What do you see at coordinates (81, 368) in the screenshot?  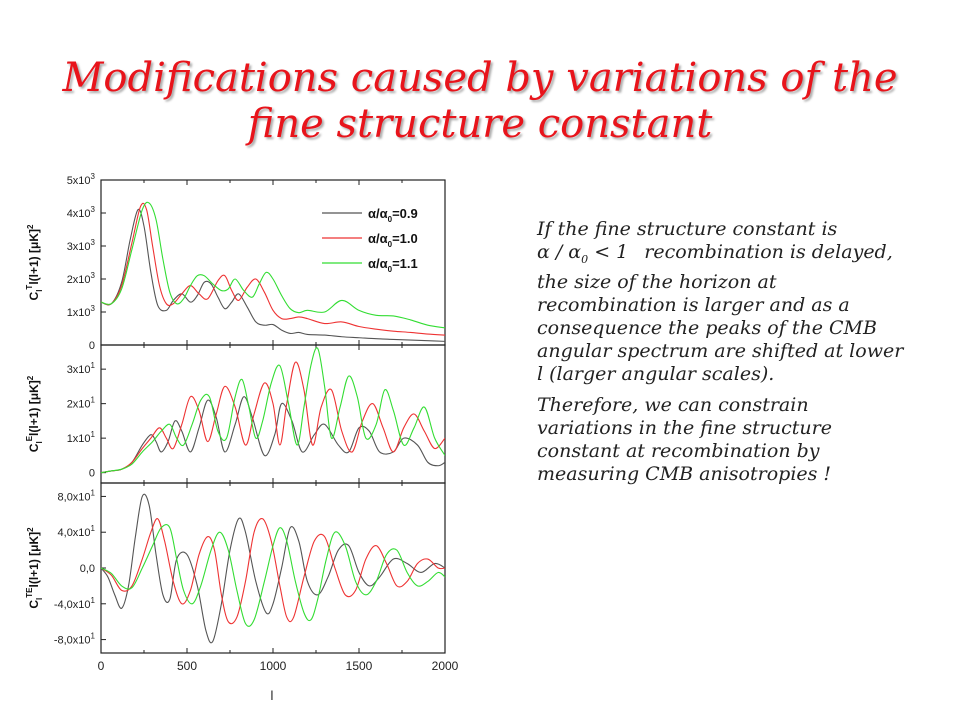 I see `y-tick-label-1-3: 3x10¹` at bounding box center [81, 368].